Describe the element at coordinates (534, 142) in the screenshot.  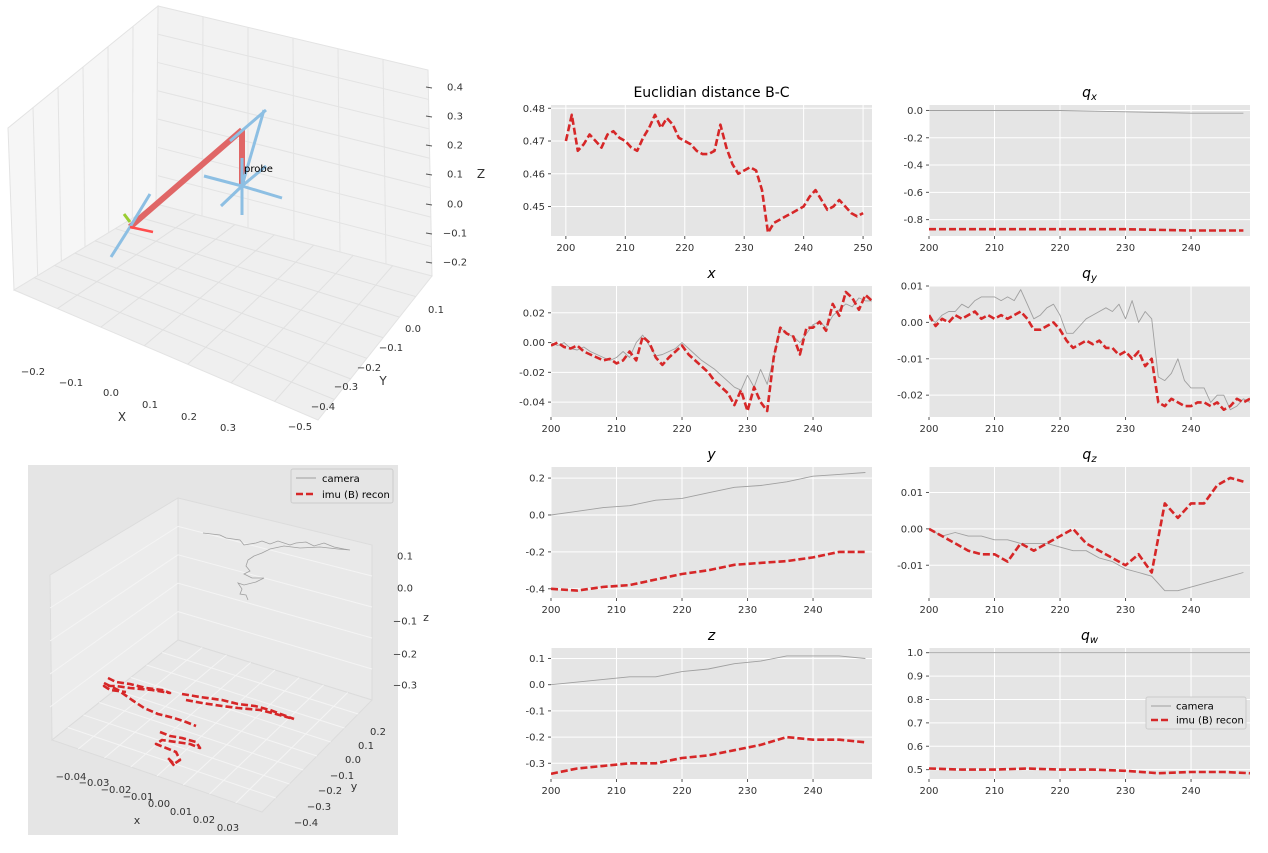
I see `tick-label-y: 0.47` at that location.